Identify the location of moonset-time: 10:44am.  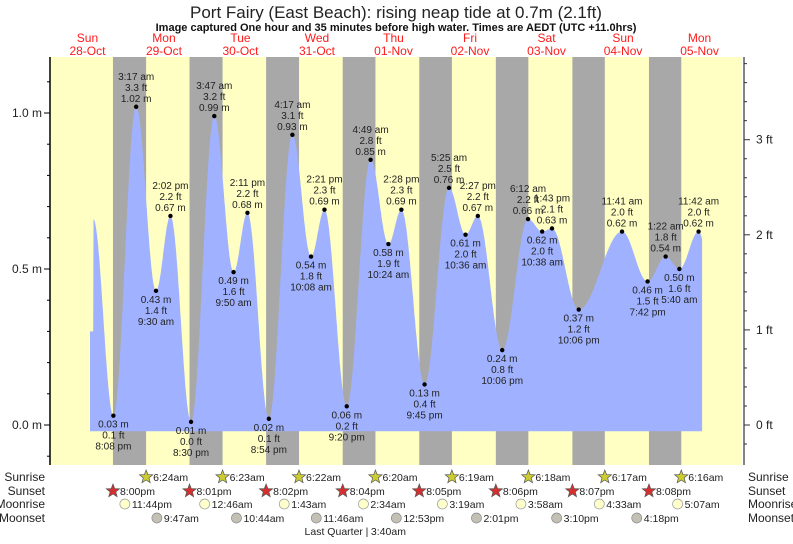
(263, 519).